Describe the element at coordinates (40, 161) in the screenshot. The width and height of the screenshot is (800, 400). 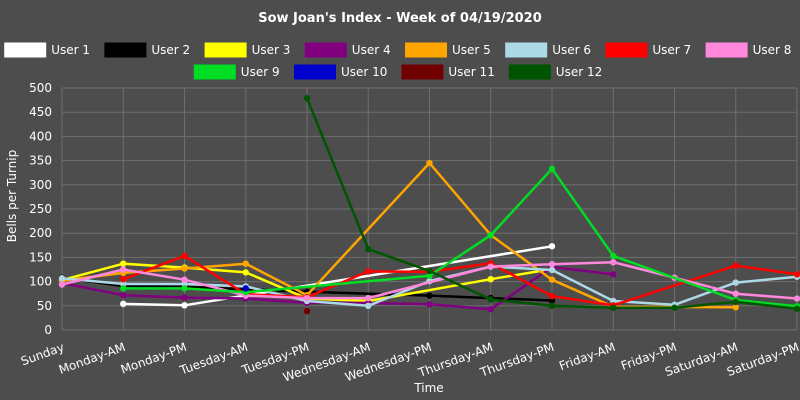
I see `y-tick-label: 350` at that location.